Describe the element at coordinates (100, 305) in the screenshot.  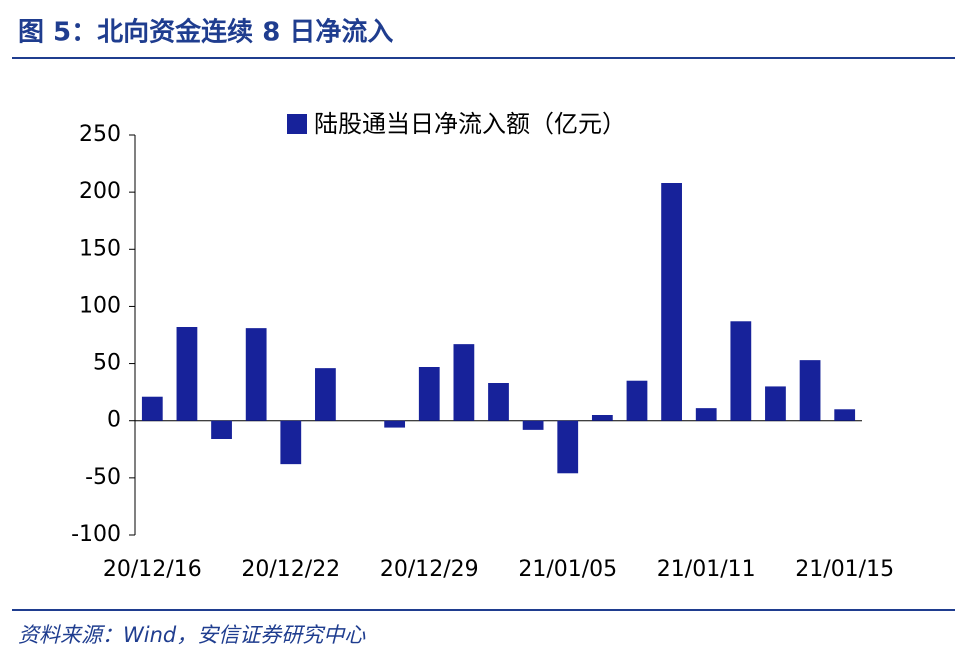
I see `y-tick-label: 100` at that location.